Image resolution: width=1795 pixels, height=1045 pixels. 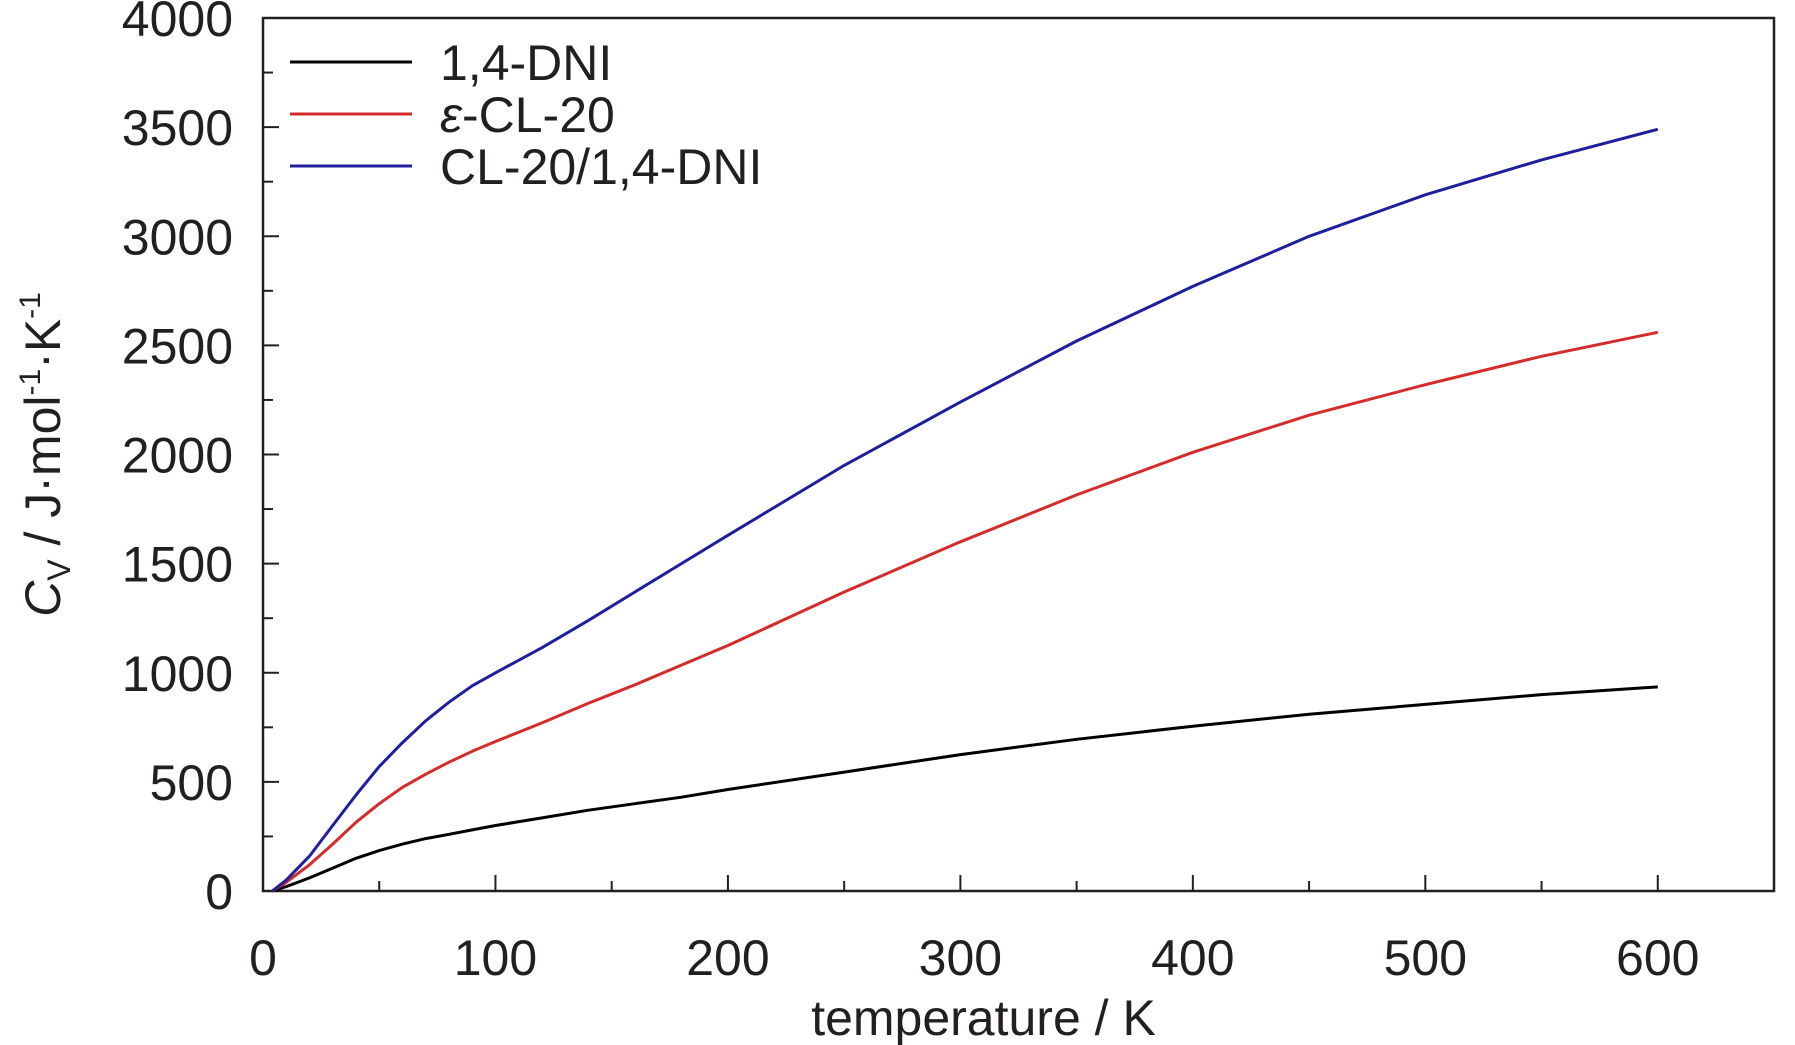 What do you see at coordinates (177, 346) in the screenshot?
I see `y-tick-label: 2500` at bounding box center [177, 346].